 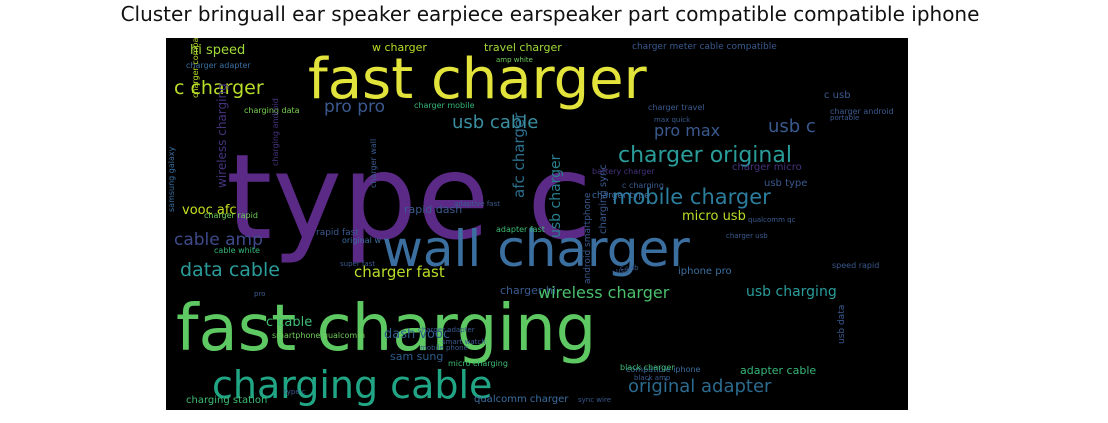 What do you see at coordinates (272, 110) in the screenshot?
I see `cloud-word-charging-data: charging data` at bounding box center [272, 110].